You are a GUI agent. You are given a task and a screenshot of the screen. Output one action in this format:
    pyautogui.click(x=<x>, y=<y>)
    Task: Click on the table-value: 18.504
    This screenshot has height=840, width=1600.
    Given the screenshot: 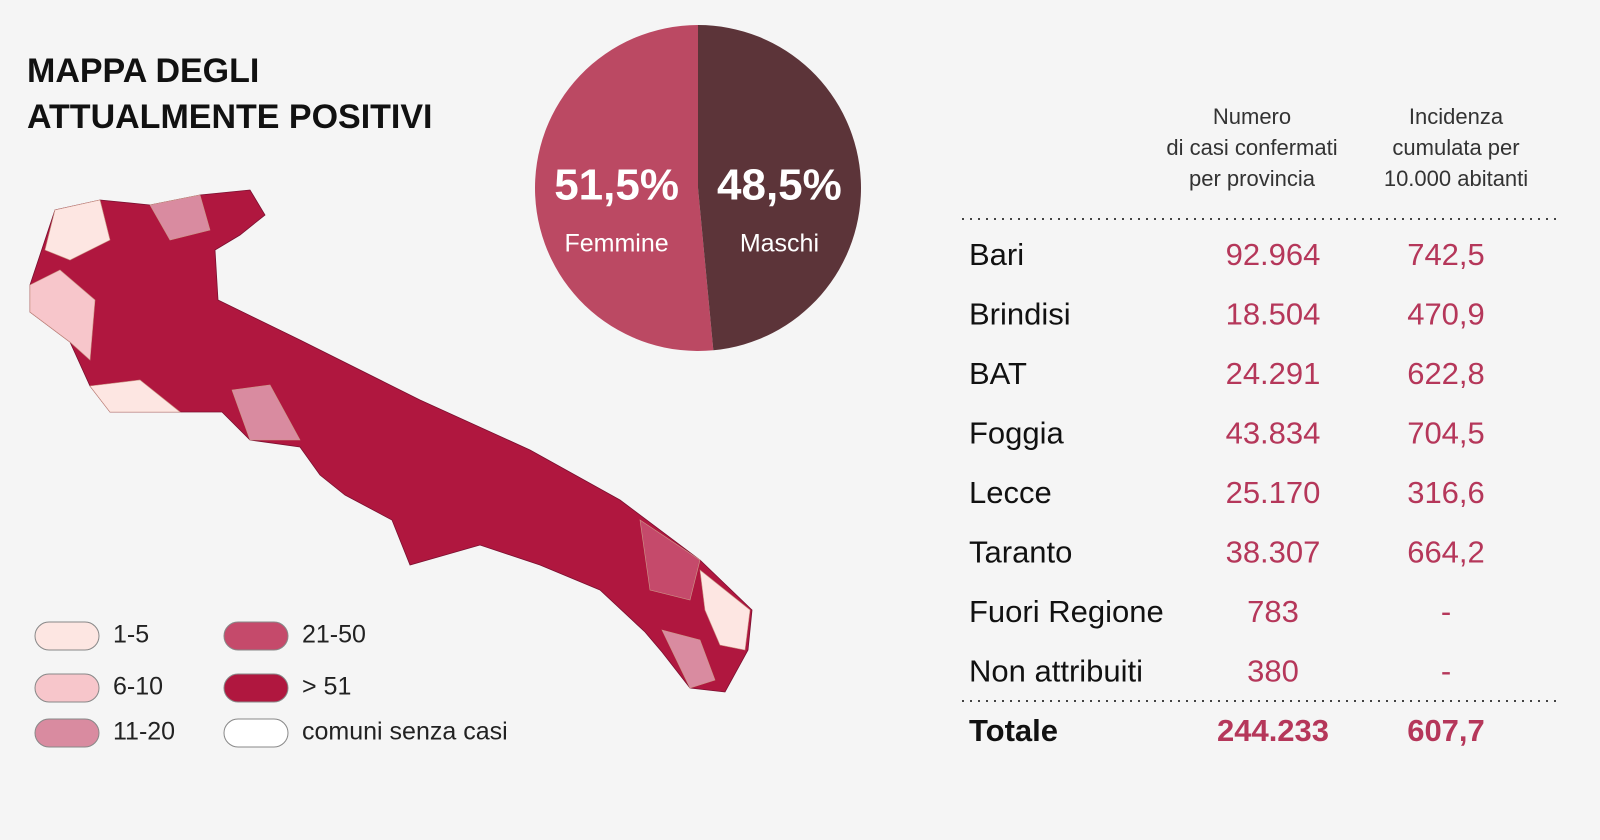 What is the action you would take?
    pyautogui.click(x=1273, y=314)
    